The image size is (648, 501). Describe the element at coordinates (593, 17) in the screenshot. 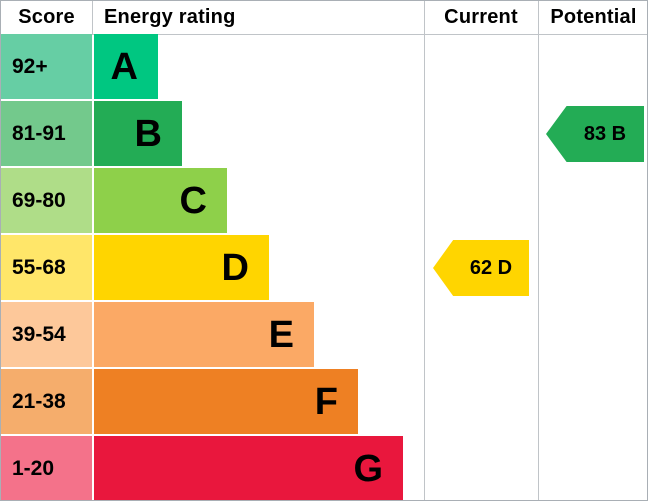

I see `potential-header: Potential` at that location.